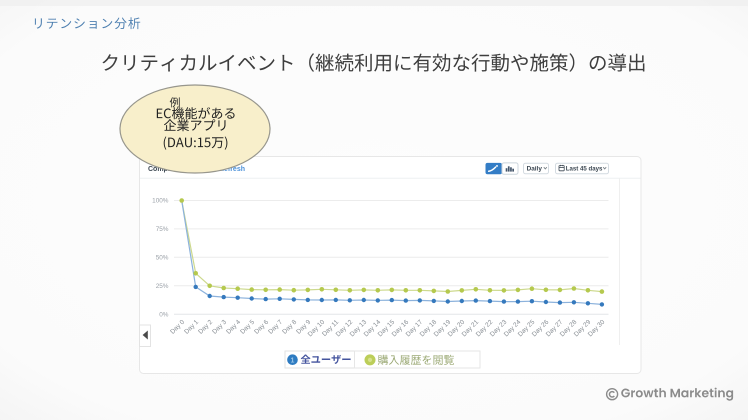  Describe the element at coordinates (162, 229) in the screenshot. I see `svg-text: 75%` at that location.